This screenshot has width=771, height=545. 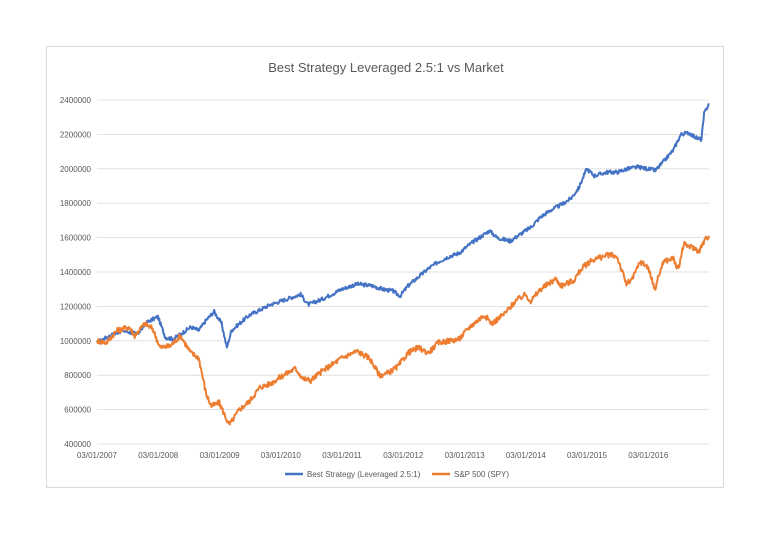 What do you see at coordinates (587, 455) in the screenshot?
I see `x-tick-label: 03/01/2015` at bounding box center [587, 455].